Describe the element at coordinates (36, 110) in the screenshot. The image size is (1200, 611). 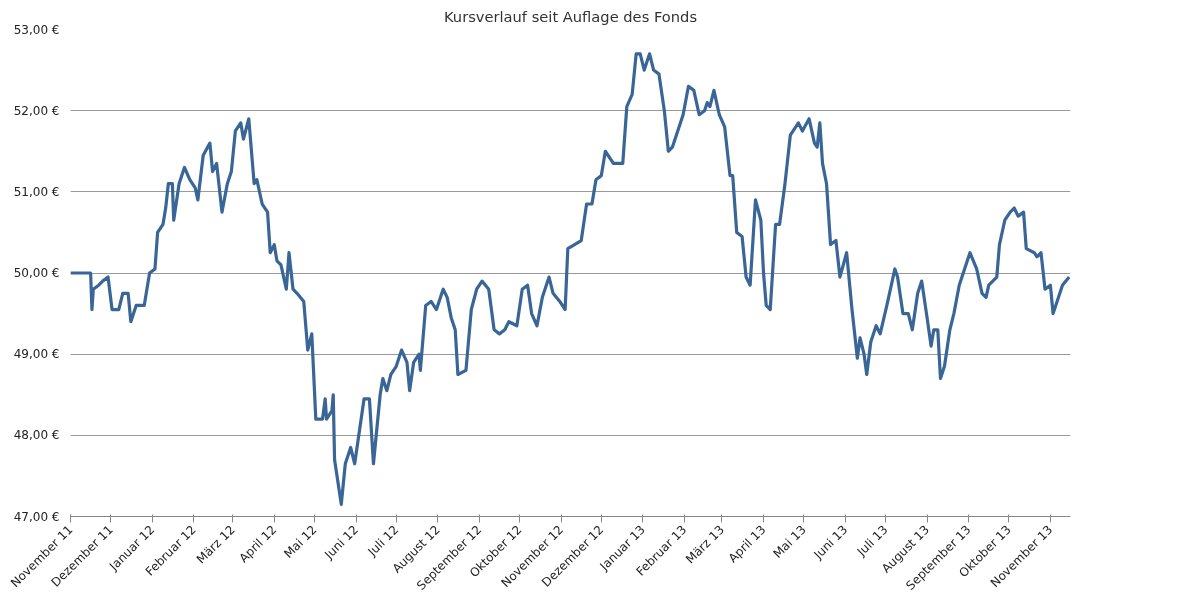
I see `y-tick-label: 52,00 €` at that location.